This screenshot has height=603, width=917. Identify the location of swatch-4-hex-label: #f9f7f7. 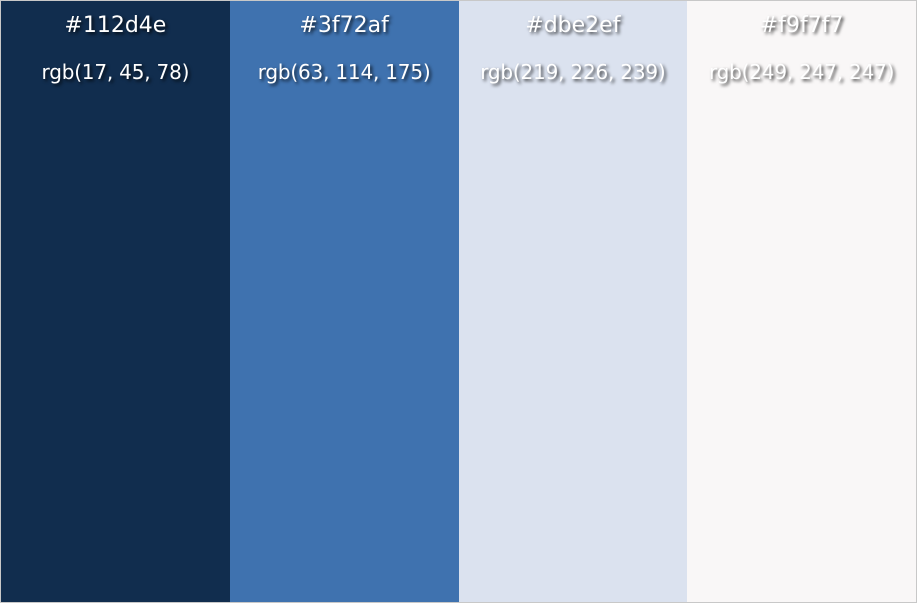
(801, 25).